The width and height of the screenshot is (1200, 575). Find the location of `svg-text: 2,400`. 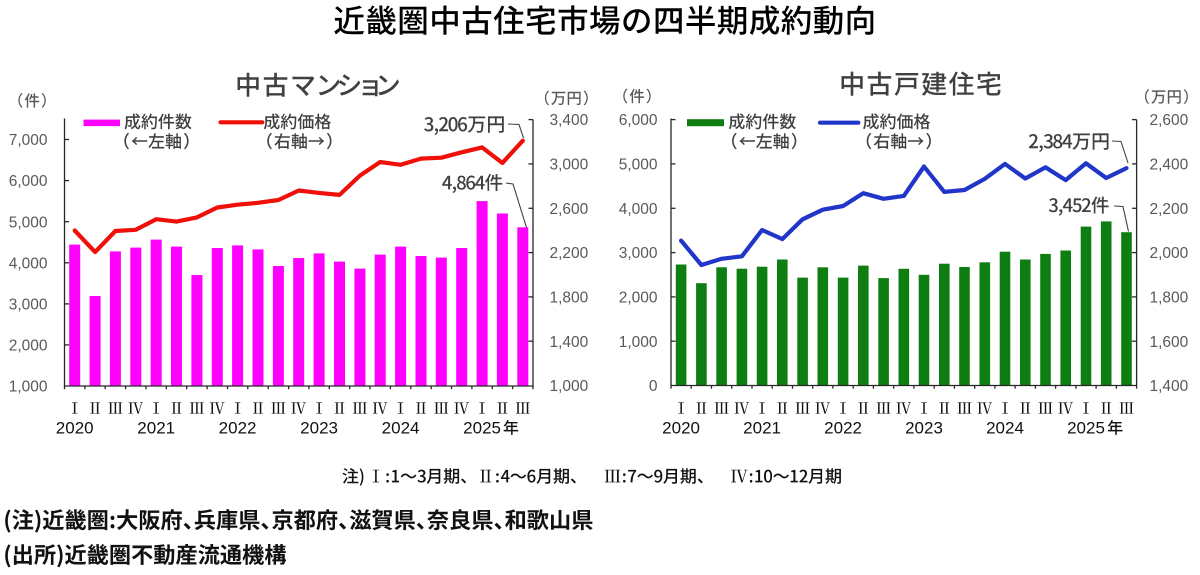

svg-text: 2,400 is located at coordinates (1169, 165).